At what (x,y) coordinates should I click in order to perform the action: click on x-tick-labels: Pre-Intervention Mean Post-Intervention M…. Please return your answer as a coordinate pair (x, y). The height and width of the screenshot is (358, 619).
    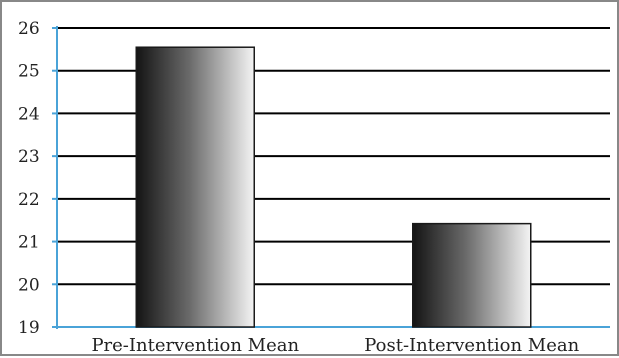
    Looking at the image, I should click on (335, 345).